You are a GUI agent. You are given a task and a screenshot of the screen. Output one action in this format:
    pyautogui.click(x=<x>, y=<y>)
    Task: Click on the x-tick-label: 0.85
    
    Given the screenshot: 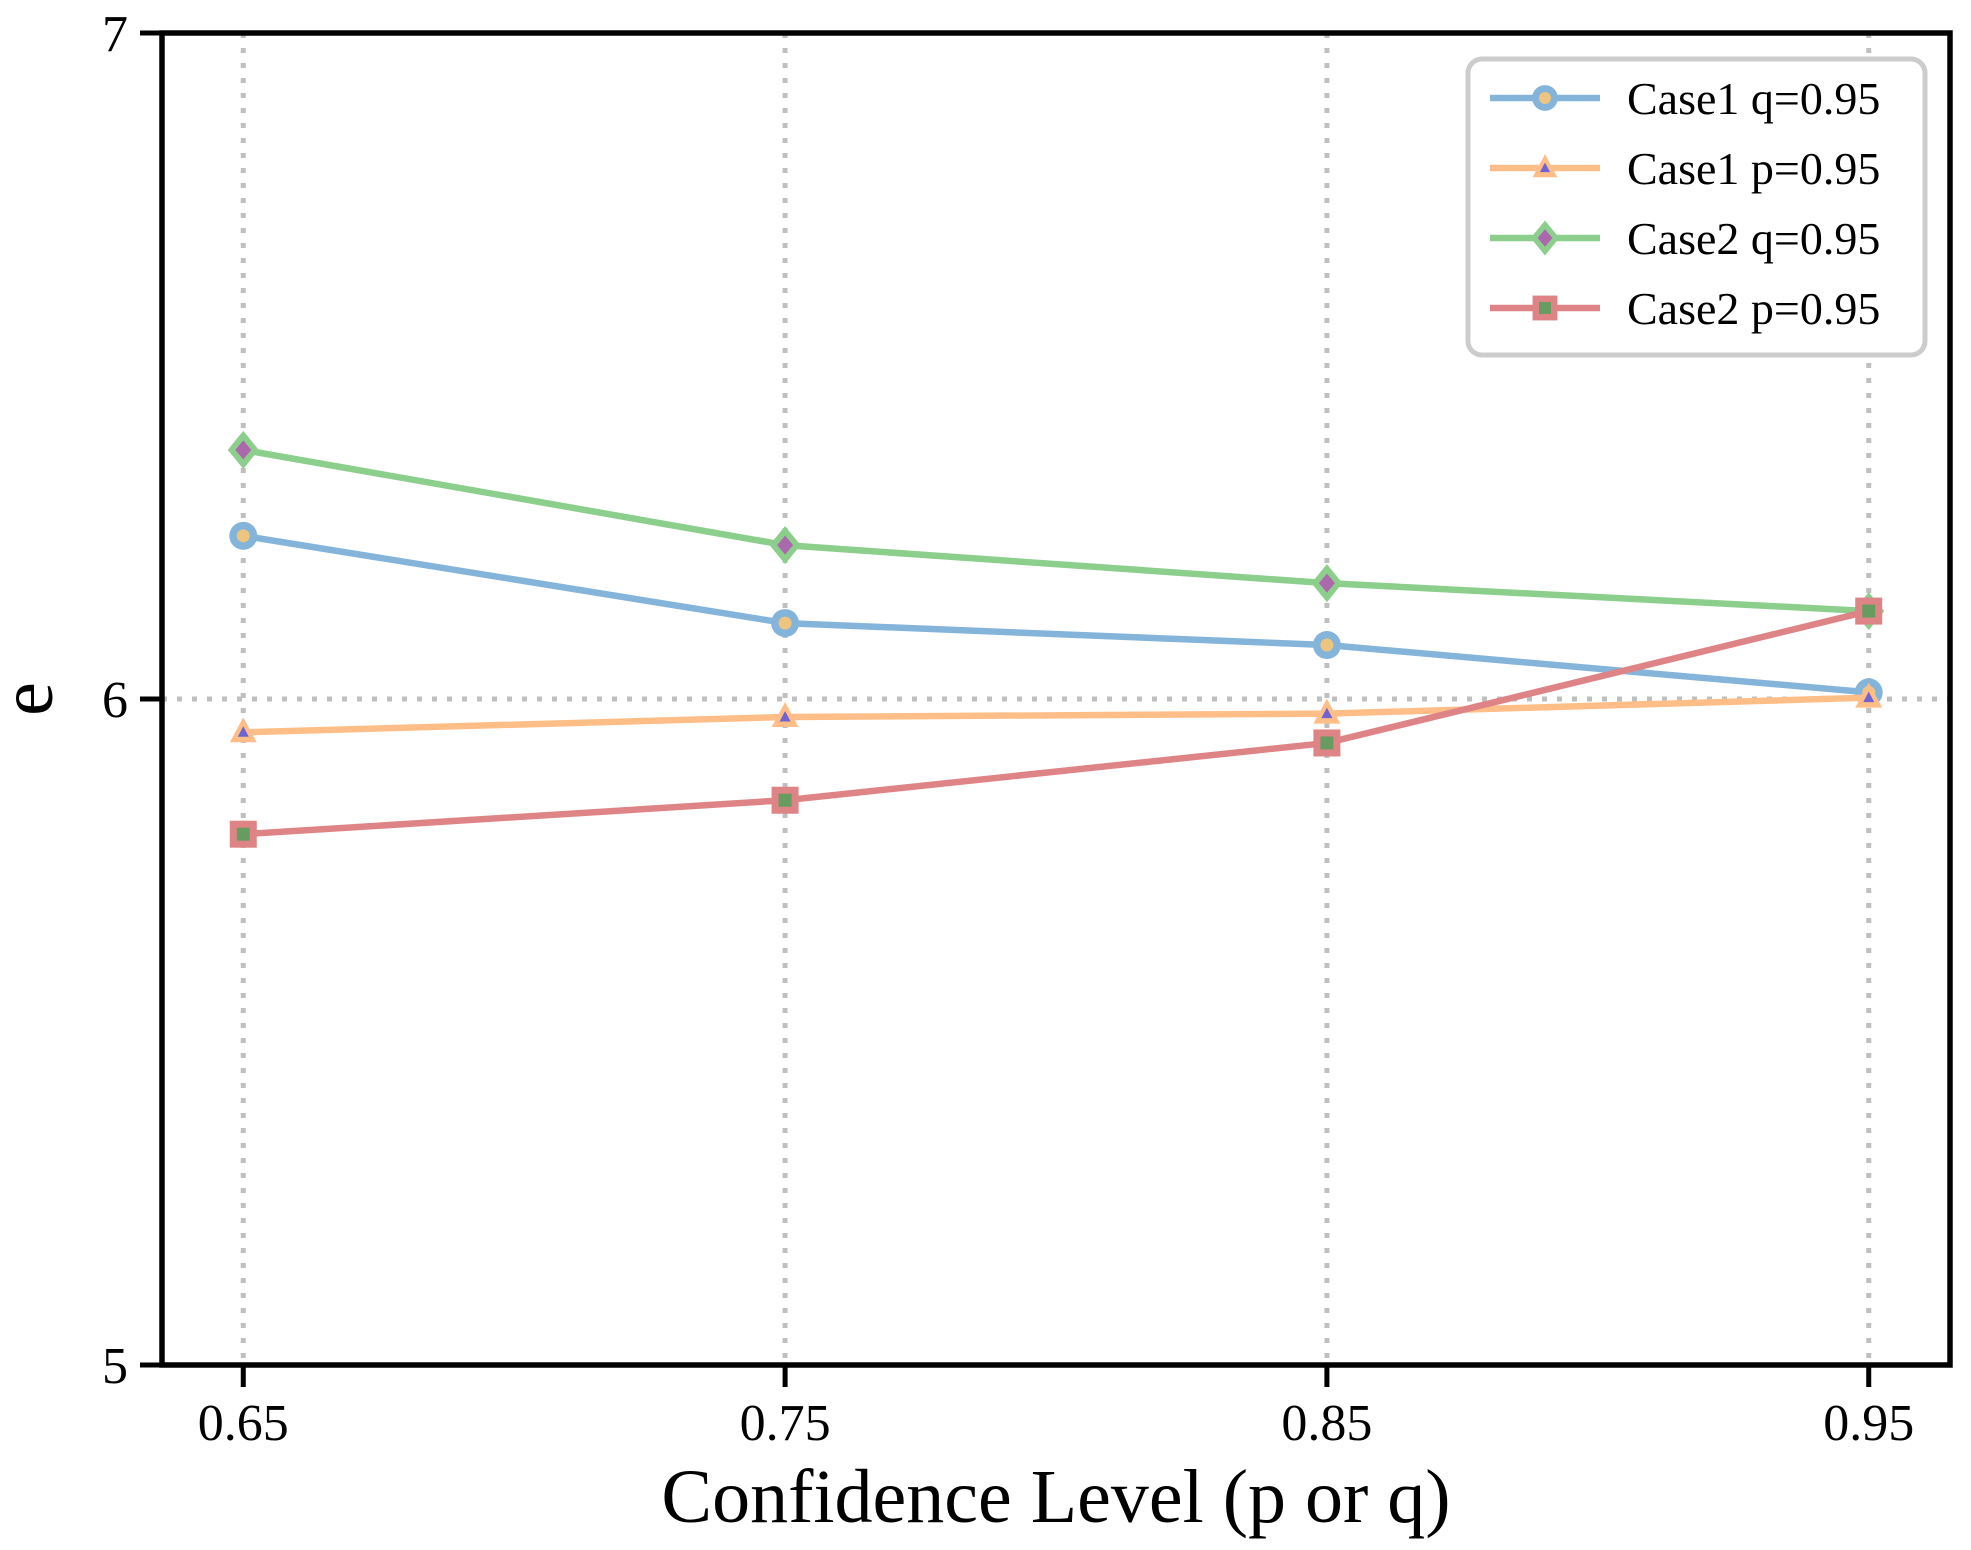 What is the action you would take?
    pyautogui.click(x=1326, y=1423)
    